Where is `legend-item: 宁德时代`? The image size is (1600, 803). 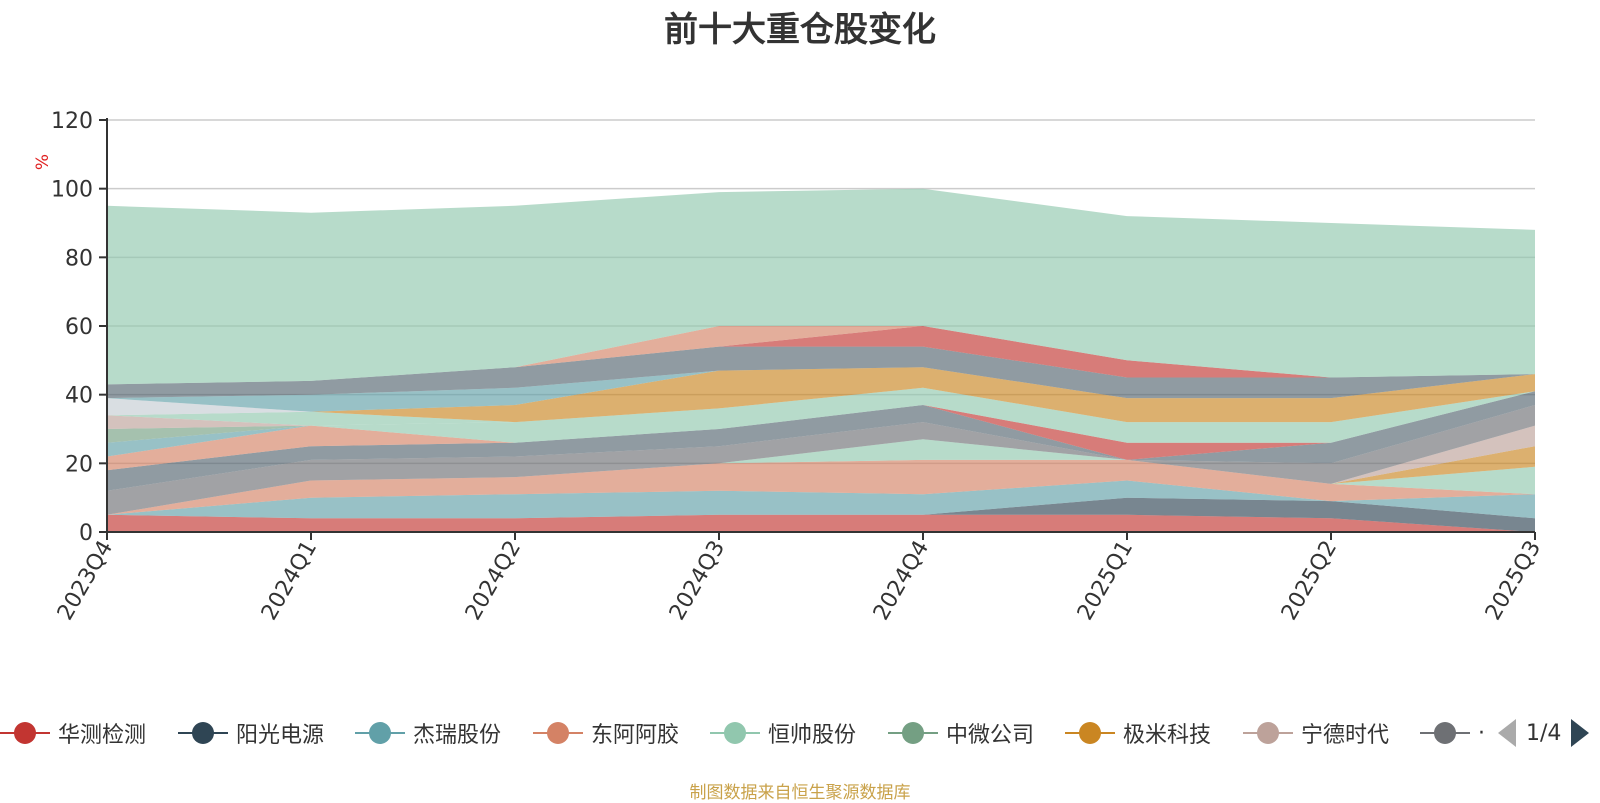 legend-item: 宁德时代 is located at coordinates (1316, 733).